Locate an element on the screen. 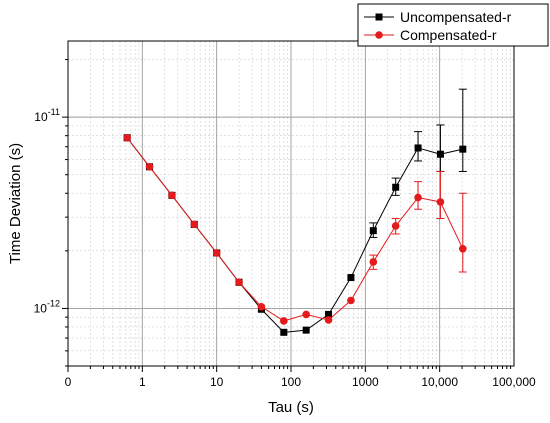 The width and height of the screenshot is (550, 423). x-tick-labels: 0 1 10 100 1000 10,000 100,000 is located at coordinates (300, 382).